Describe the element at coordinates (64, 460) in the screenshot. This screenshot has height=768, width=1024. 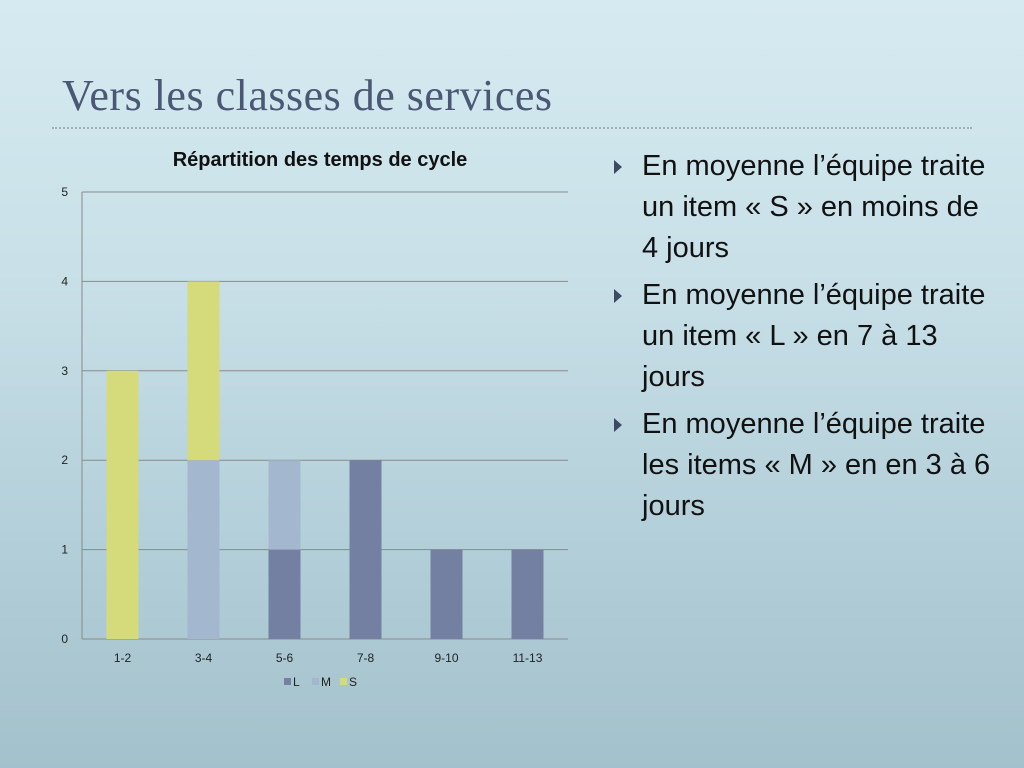
I see `y-tick-label: 2` at that location.